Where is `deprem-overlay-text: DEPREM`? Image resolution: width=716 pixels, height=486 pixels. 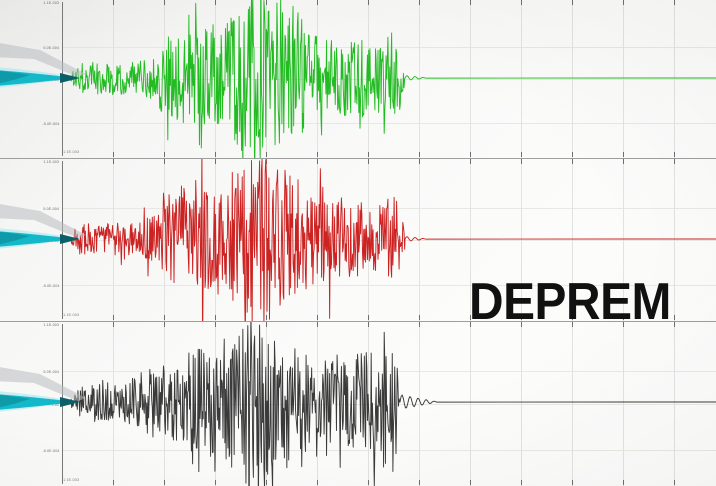
deprem-overlay-text: DEPREM is located at coordinates (570, 302).